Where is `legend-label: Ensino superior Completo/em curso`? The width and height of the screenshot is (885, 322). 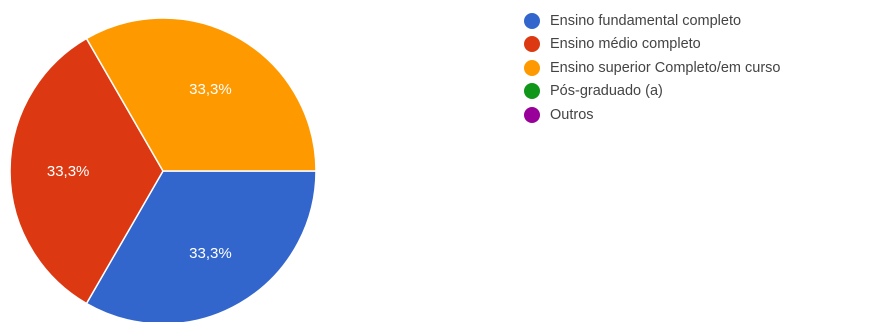 legend-label: Ensino superior Completo/em curso is located at coordinates (665, 67).